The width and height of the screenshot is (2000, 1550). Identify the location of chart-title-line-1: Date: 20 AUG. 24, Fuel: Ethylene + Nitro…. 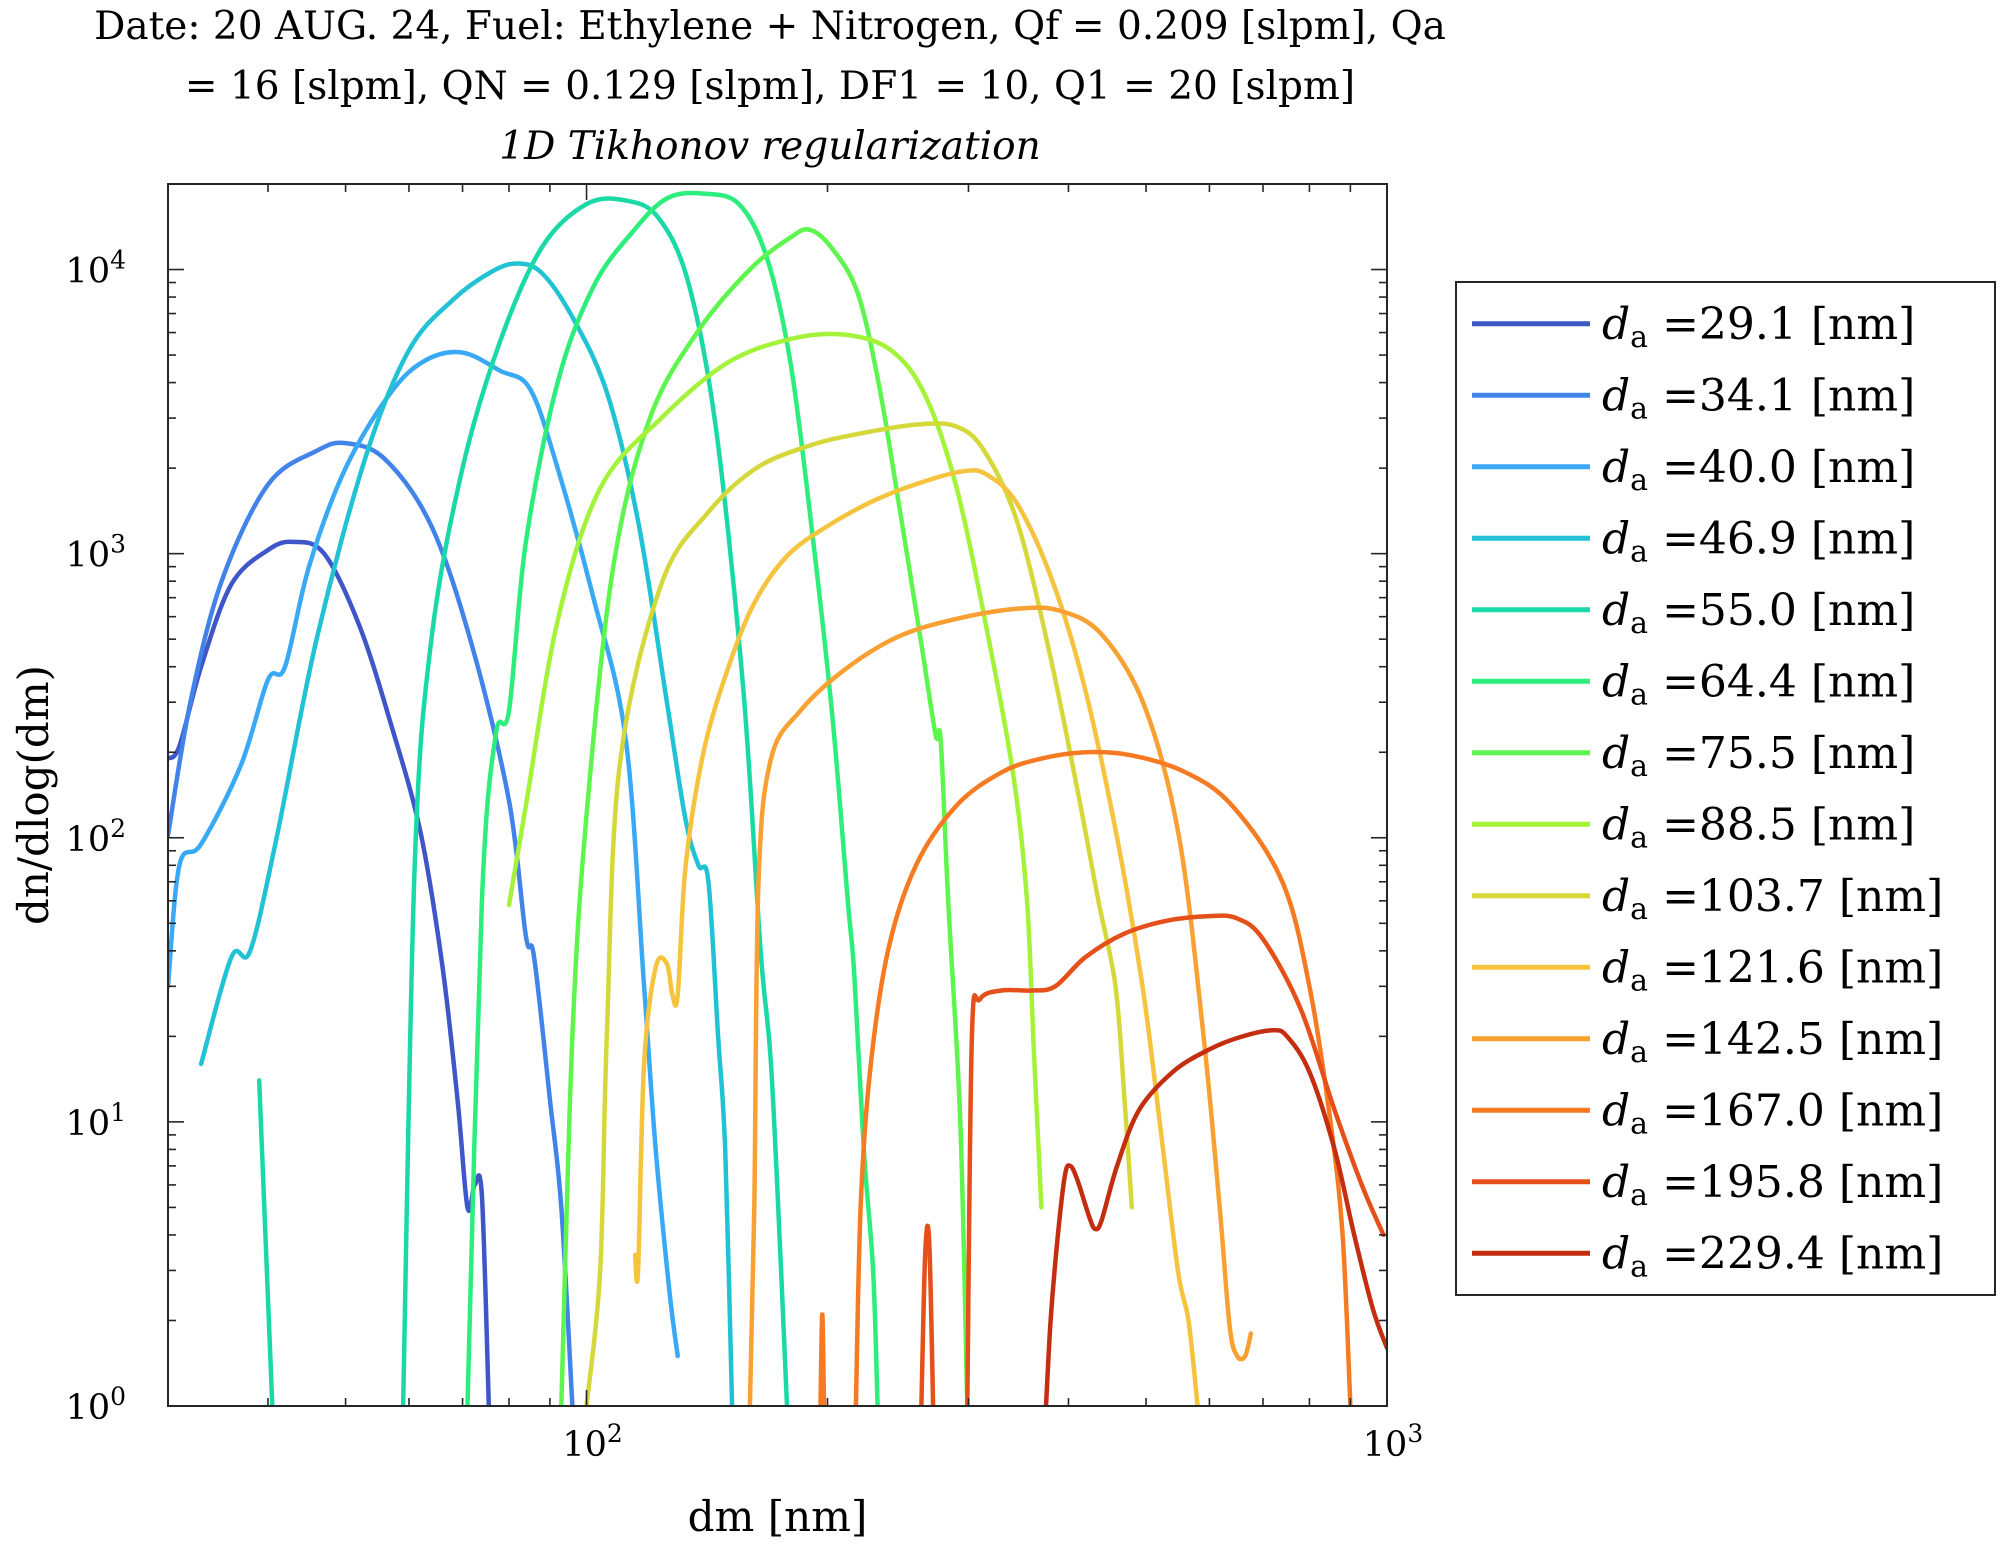
(770, 26).